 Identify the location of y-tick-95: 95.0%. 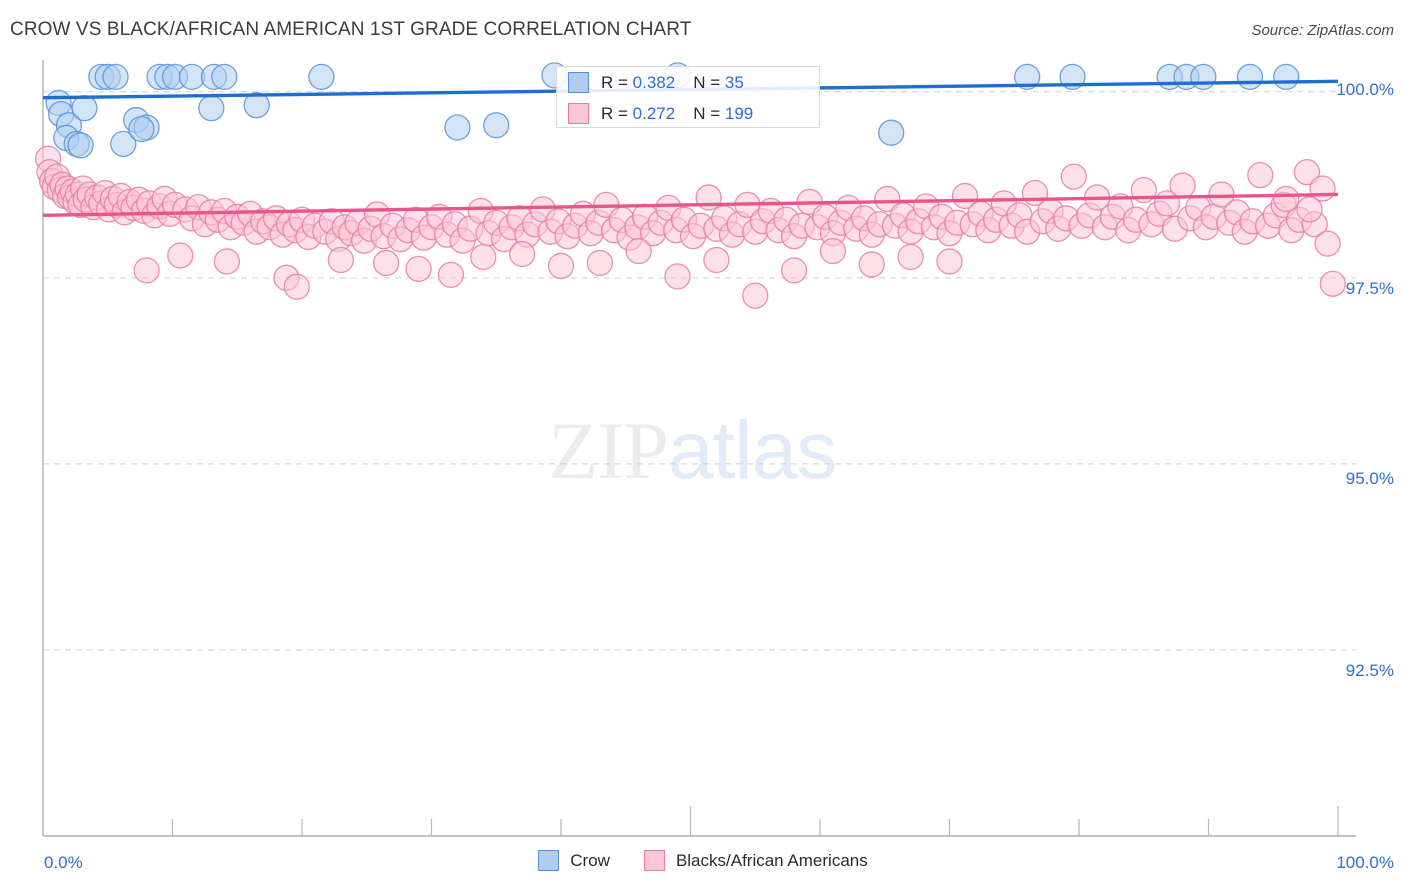
(1369, 478).